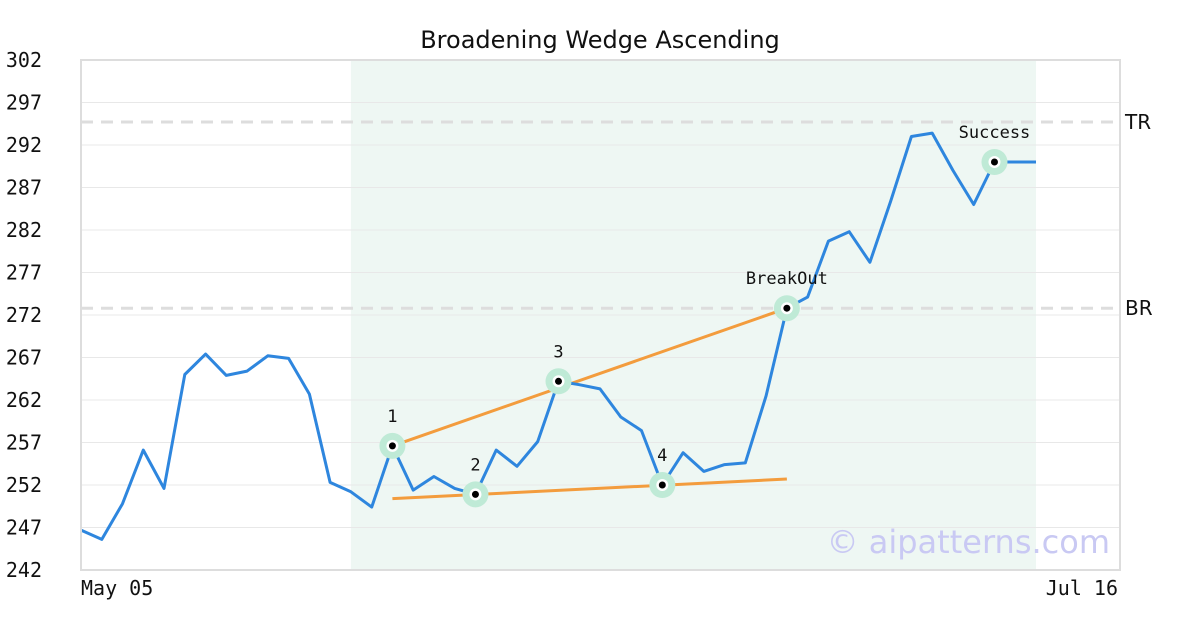  What do you see at coordinates (24, 103) in the screenshot?
I see `y-tick-label: 297` at bounding box center [24, 103].